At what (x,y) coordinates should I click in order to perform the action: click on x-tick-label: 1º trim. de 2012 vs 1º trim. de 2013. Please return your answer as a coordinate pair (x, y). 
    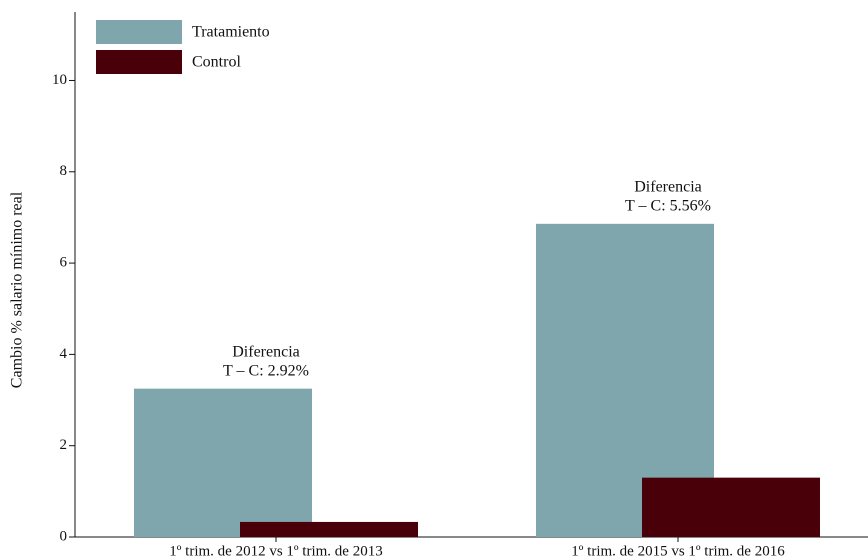
    Looking at the image, I should click on (275, 551).